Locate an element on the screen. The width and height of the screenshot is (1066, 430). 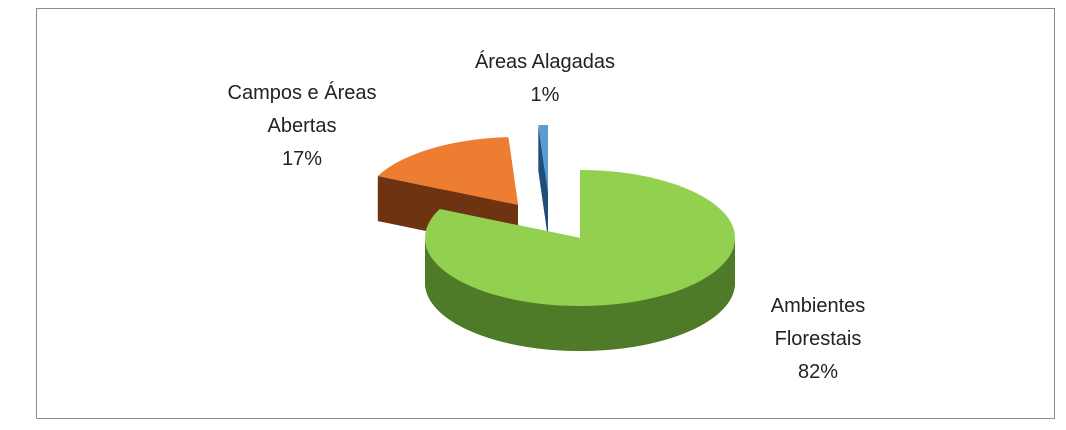
slice-value-label: 82% is located at coordinates (818, 372).